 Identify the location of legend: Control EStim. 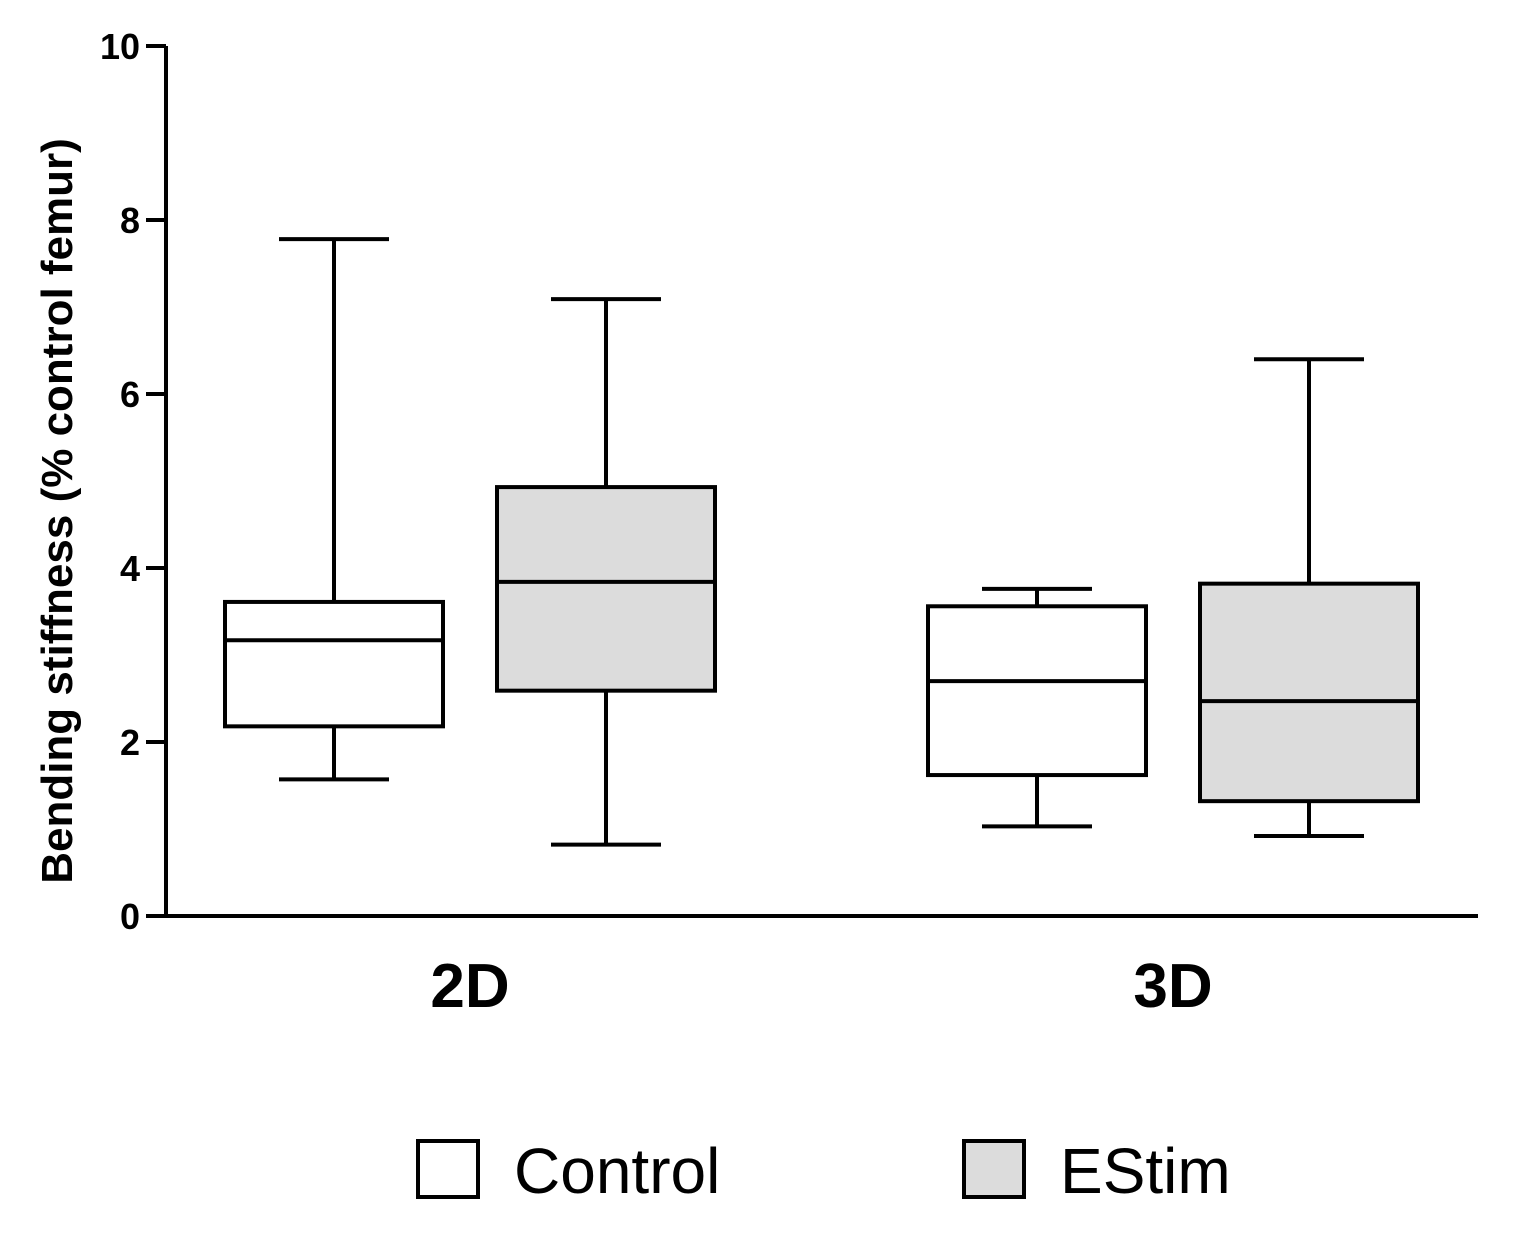
(823, 1171).